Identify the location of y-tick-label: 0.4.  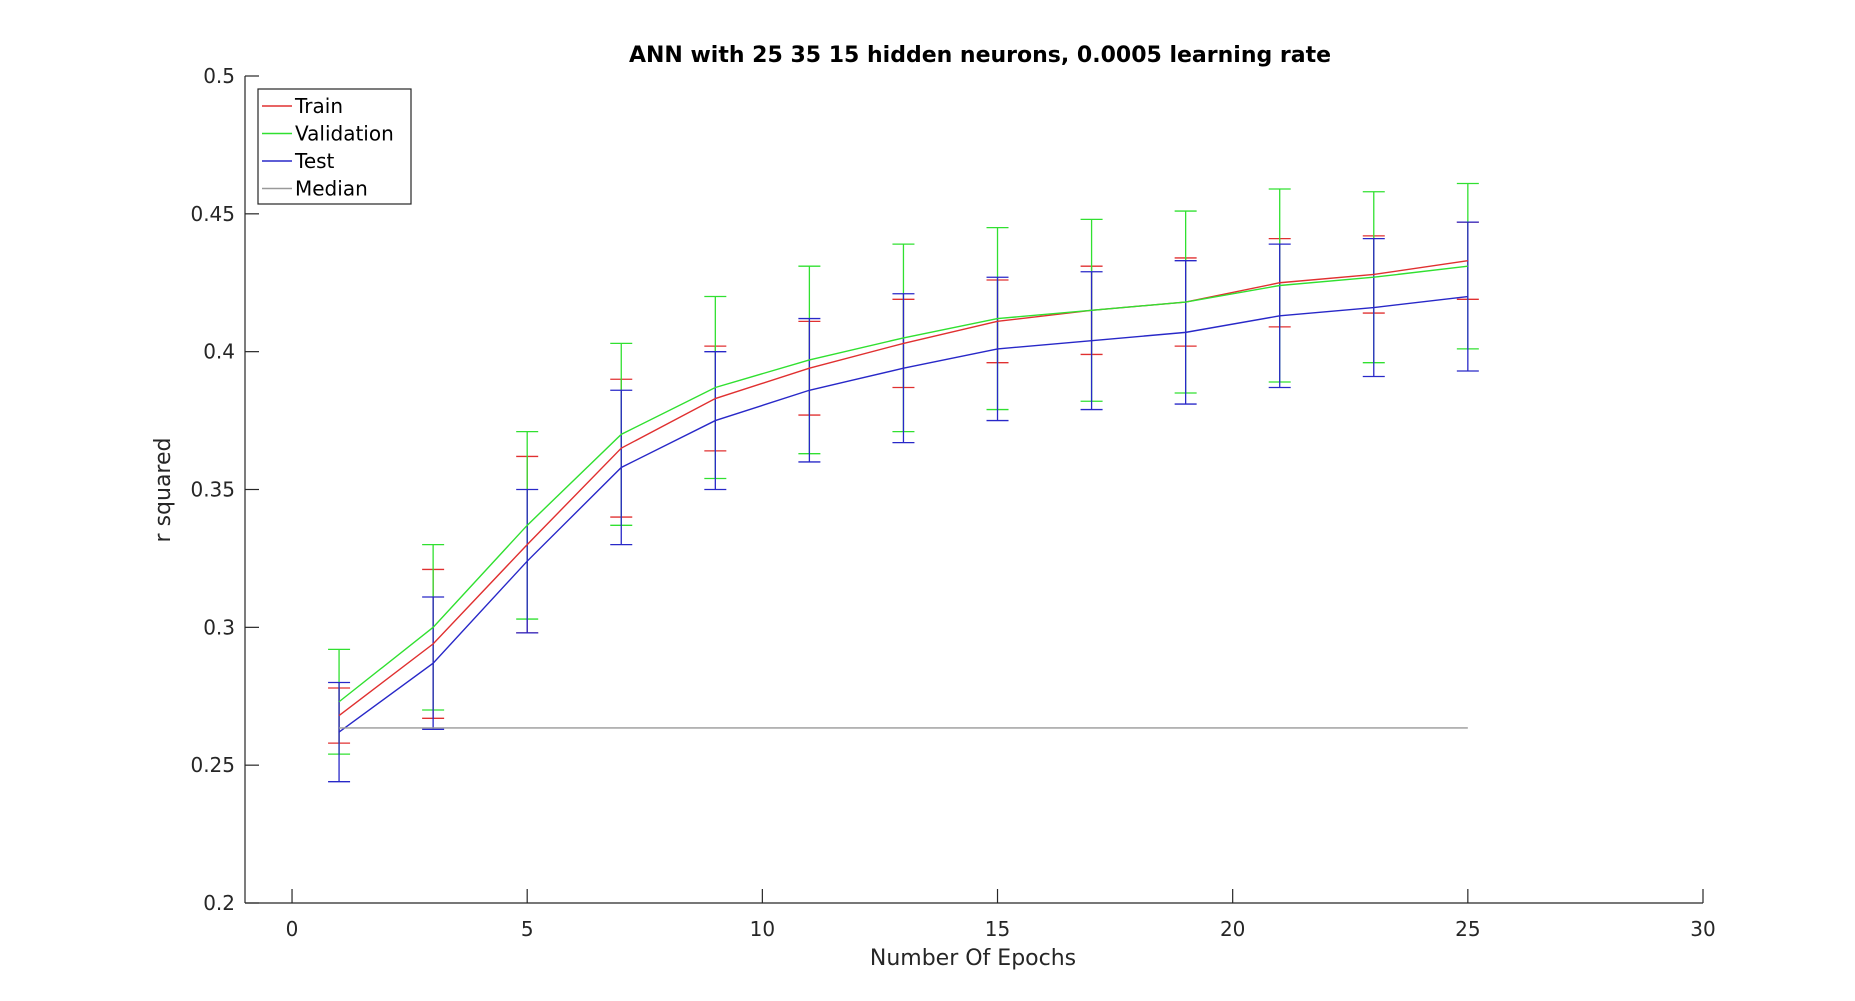
(219, 352).